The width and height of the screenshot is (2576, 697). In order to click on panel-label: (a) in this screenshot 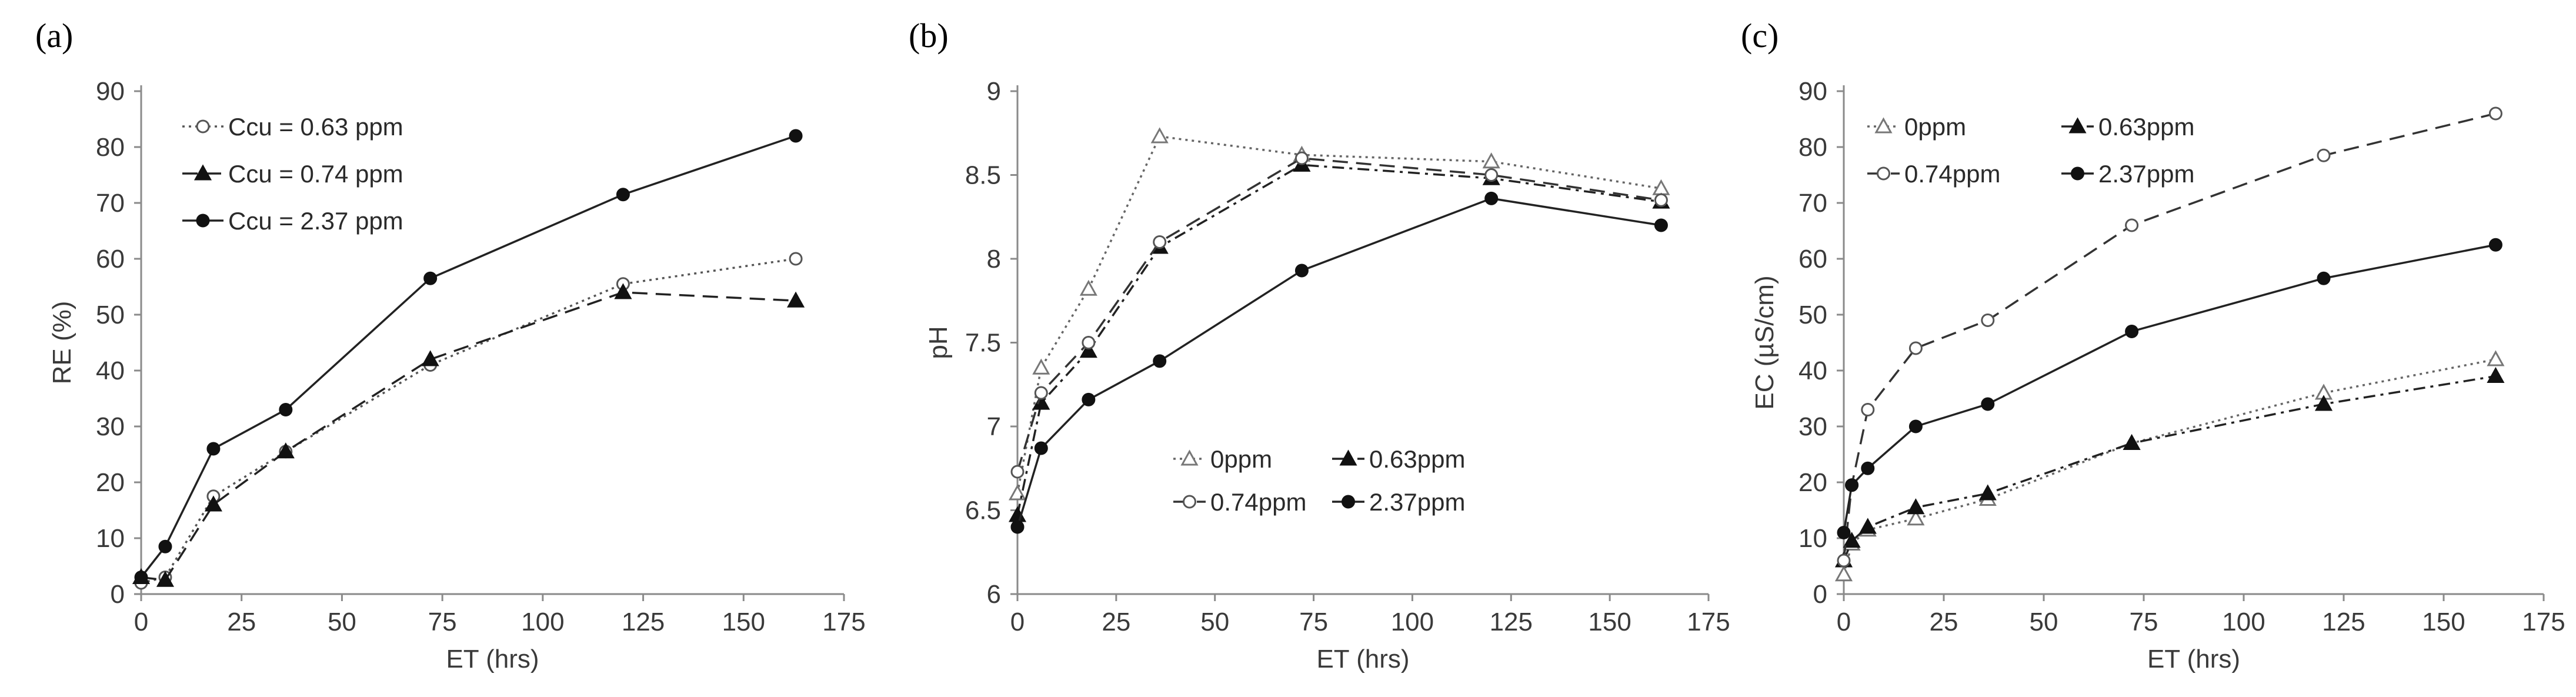, I will do `click(54, 35)`.